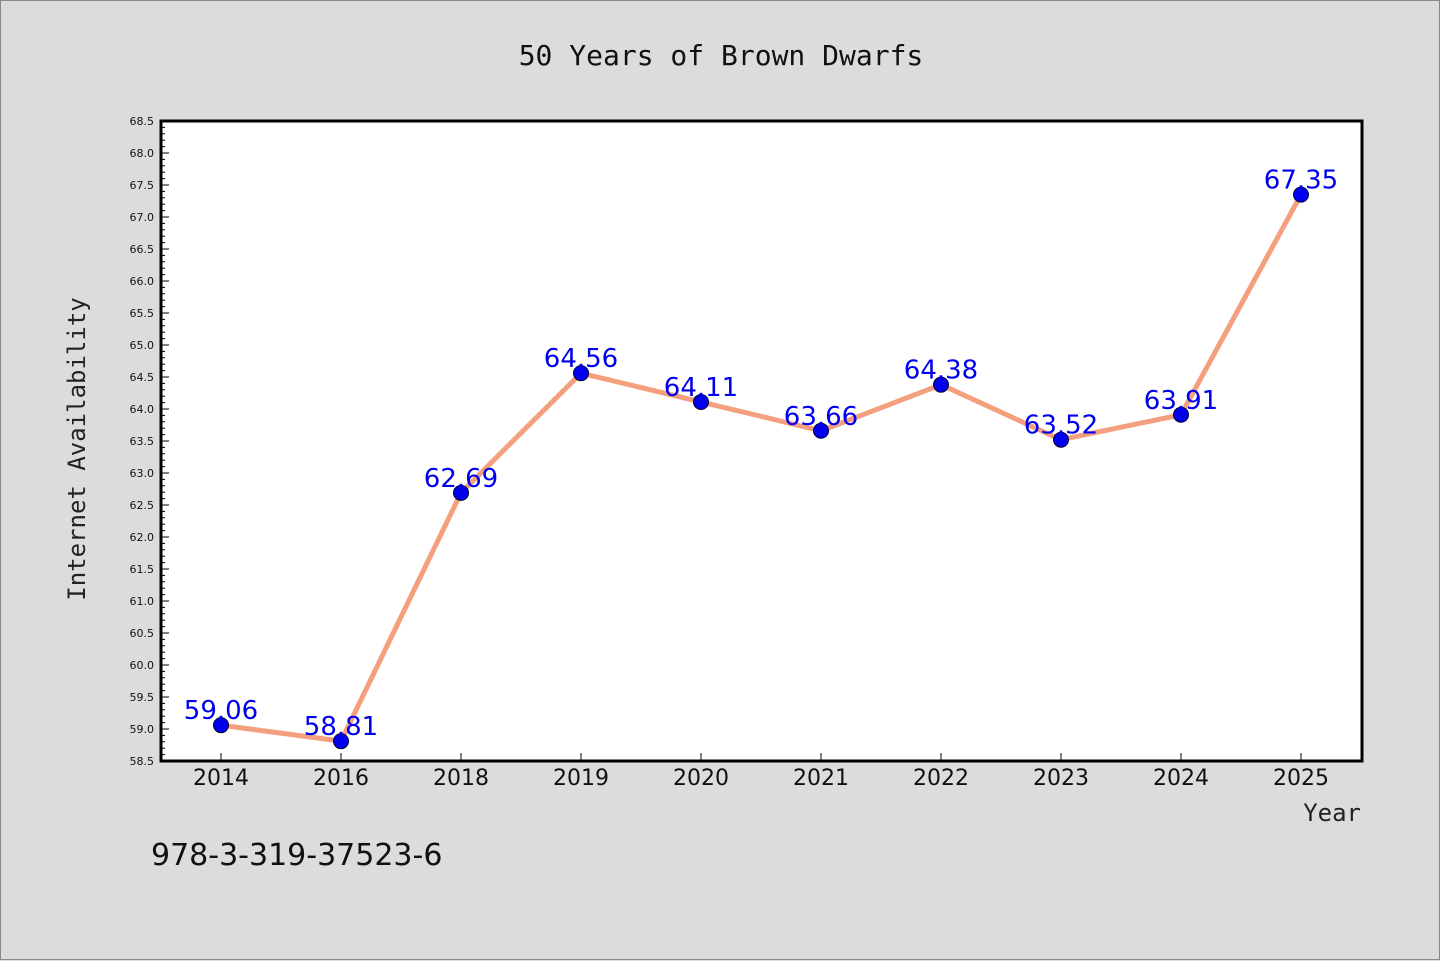 Image resolution: width=1440 pixels, height=961 pixels. What do you see at coordinates (142, 473) in the screenshot?
I see `y-tick-label: 63.0` at bounding box center [142, 473].